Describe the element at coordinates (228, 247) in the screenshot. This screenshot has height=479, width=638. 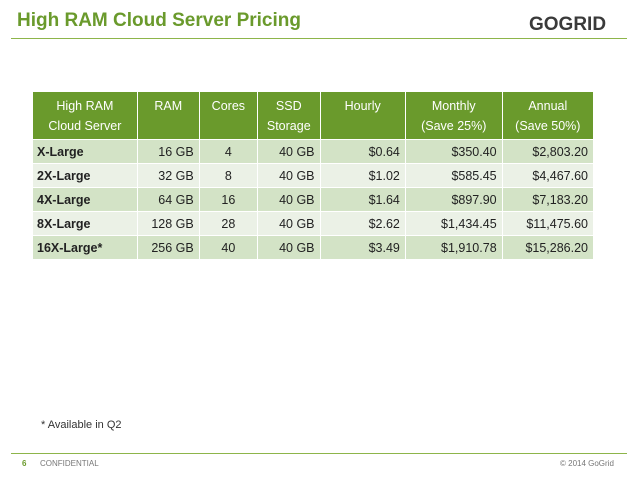
I see `cell-cores: 40` at that location.